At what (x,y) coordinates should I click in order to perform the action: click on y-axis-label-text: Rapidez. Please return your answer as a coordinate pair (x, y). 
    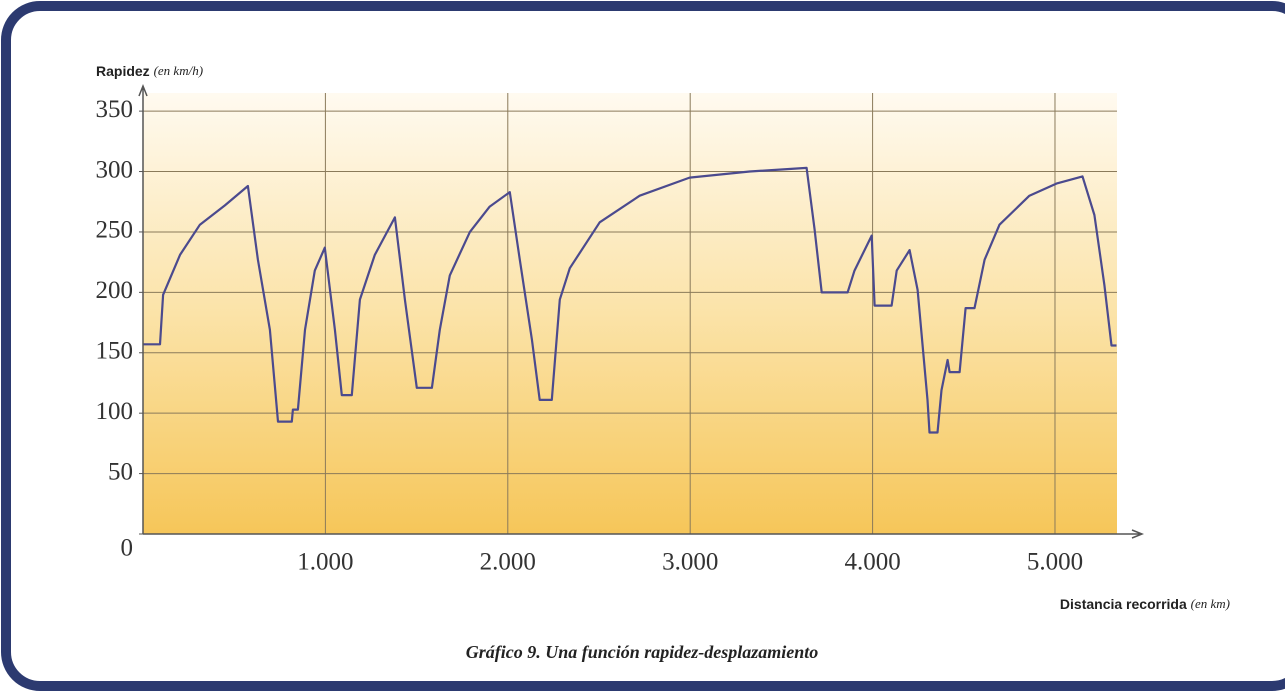
    Looking at the image, I should click on (123, 71).